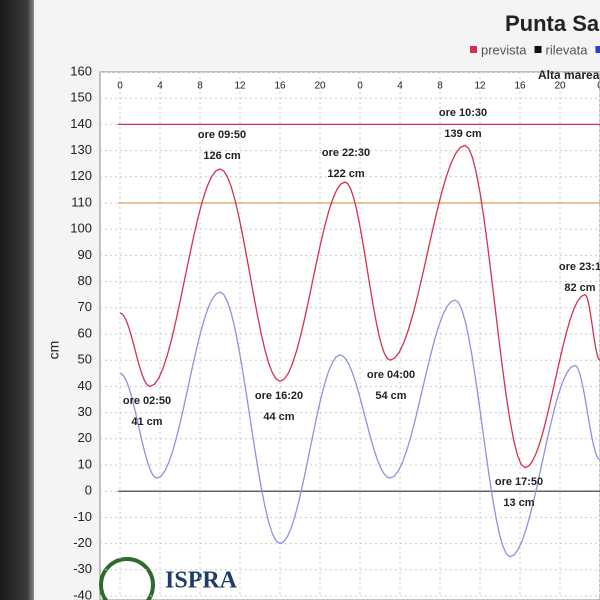 Image resolution: width=600 pixels, height=600 pixels. Describe the element at coordinates (518, 503) in the screenshot. I see `annotation-level: 13 cm` at that location.